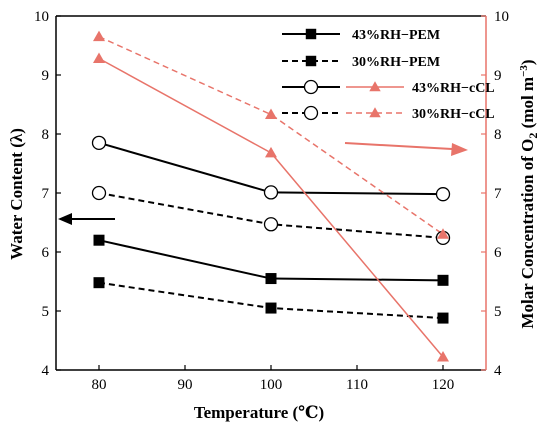  I want to click on y-left-tick-label-0: 4, so click(46, 371).